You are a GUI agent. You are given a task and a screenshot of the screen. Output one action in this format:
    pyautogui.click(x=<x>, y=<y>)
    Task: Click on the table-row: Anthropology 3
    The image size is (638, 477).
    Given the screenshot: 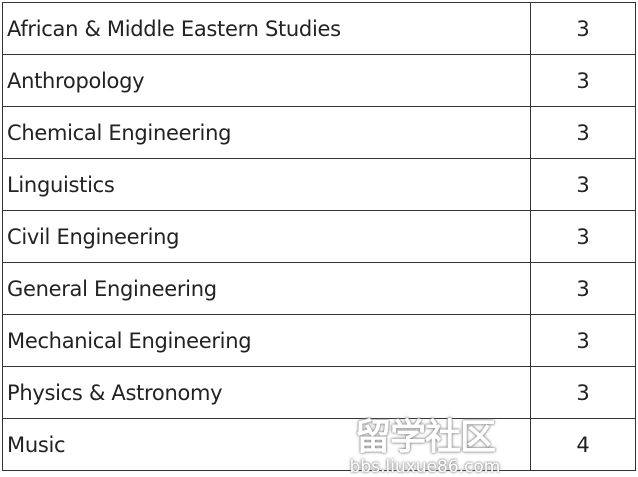 What is the action you would take?
    pyautogui.click(x=318, y=80)
    